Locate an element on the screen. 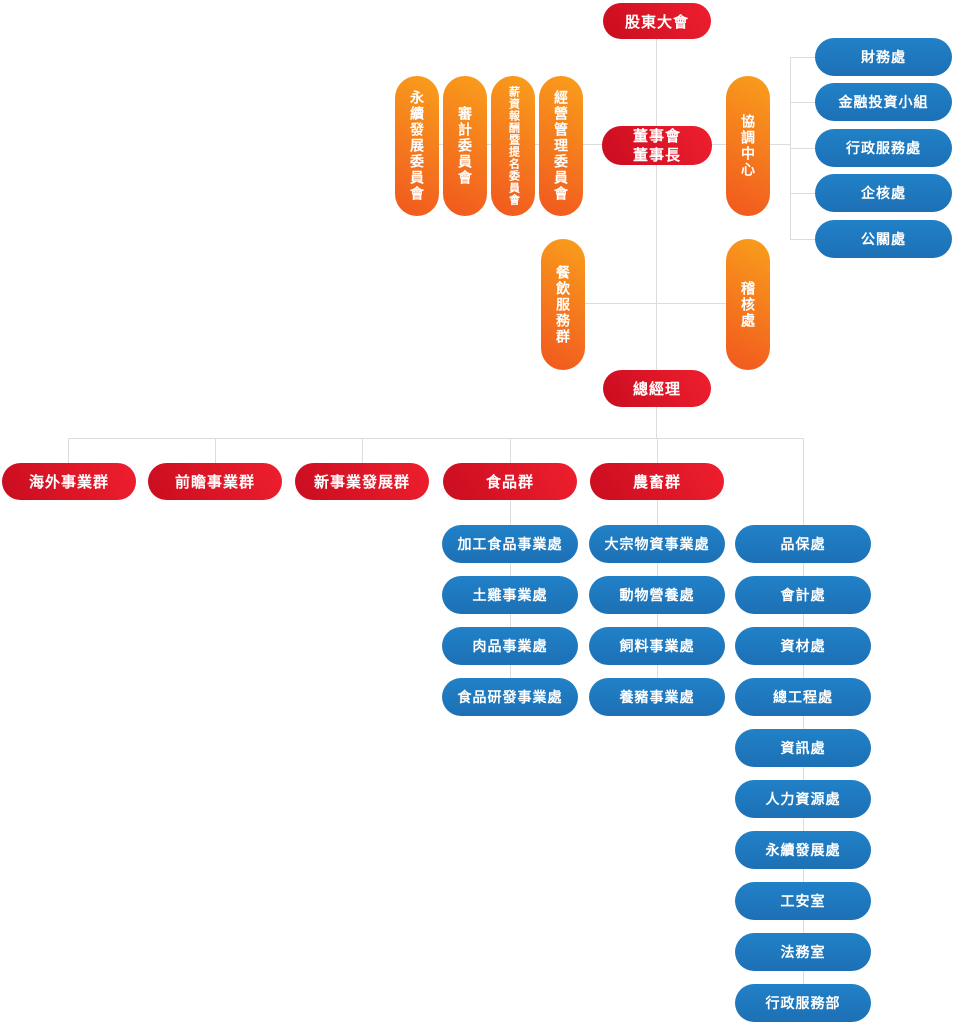  node-chief-engineering-division: 總工程處 is located at coordinates (803, 697).